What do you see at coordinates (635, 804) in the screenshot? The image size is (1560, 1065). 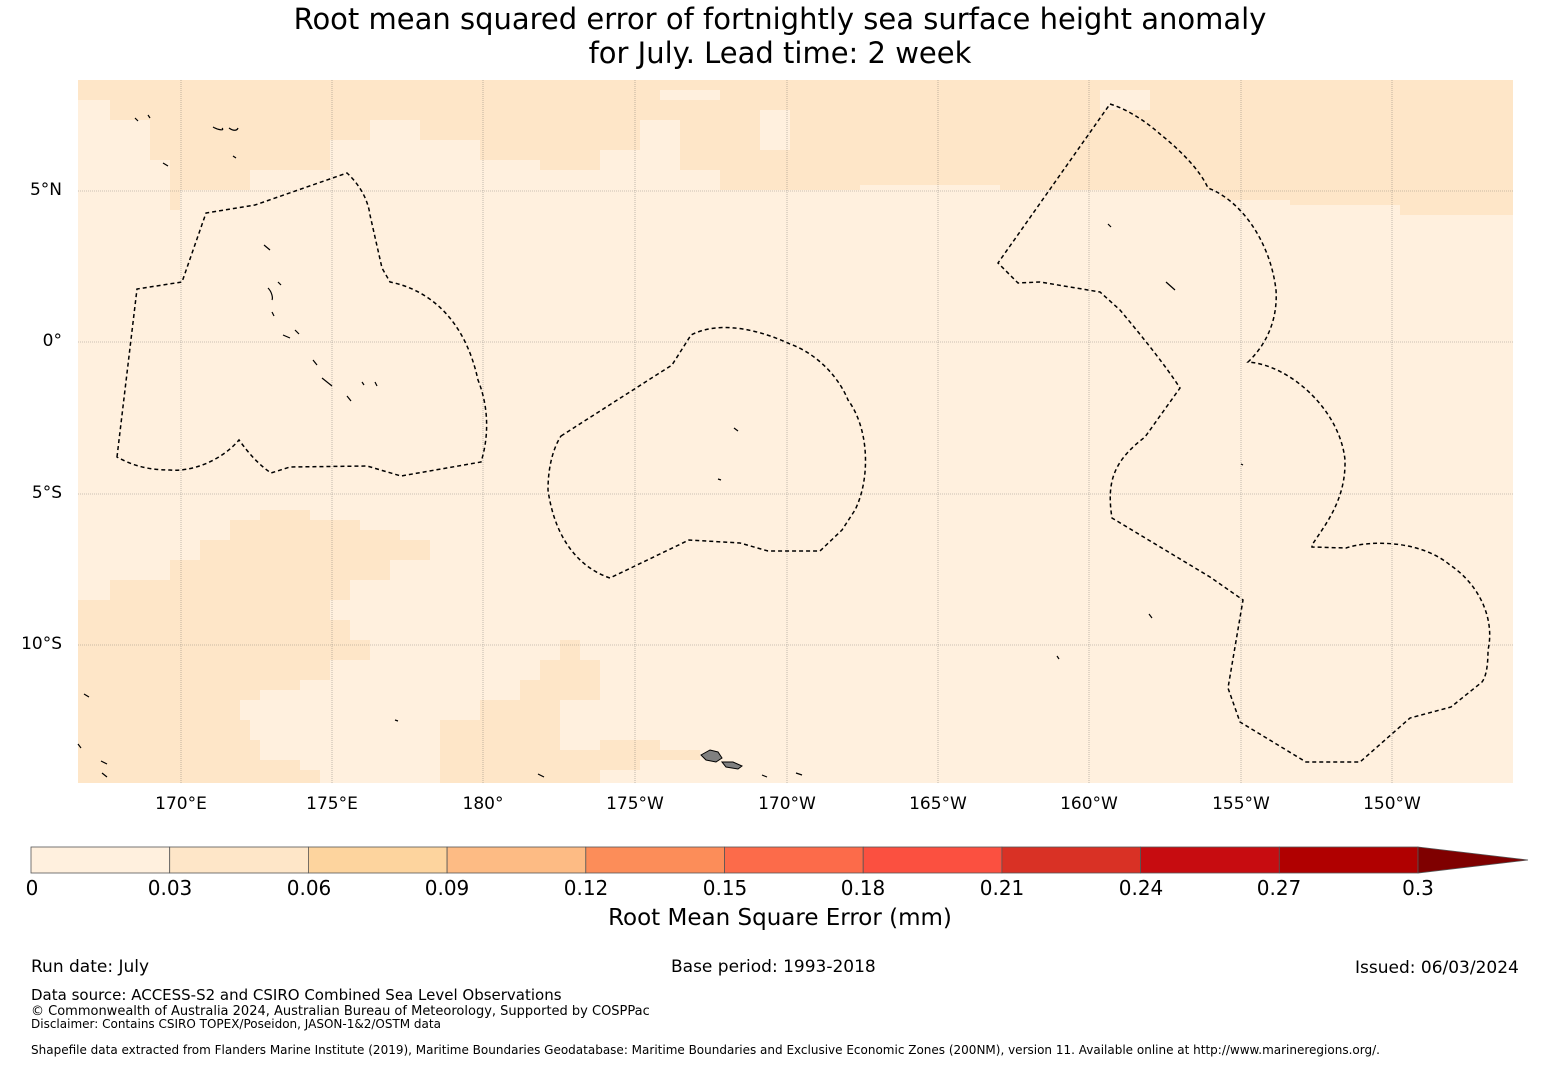 I see `lon-label-175w: 175°W` at bounding box center [635, 804].